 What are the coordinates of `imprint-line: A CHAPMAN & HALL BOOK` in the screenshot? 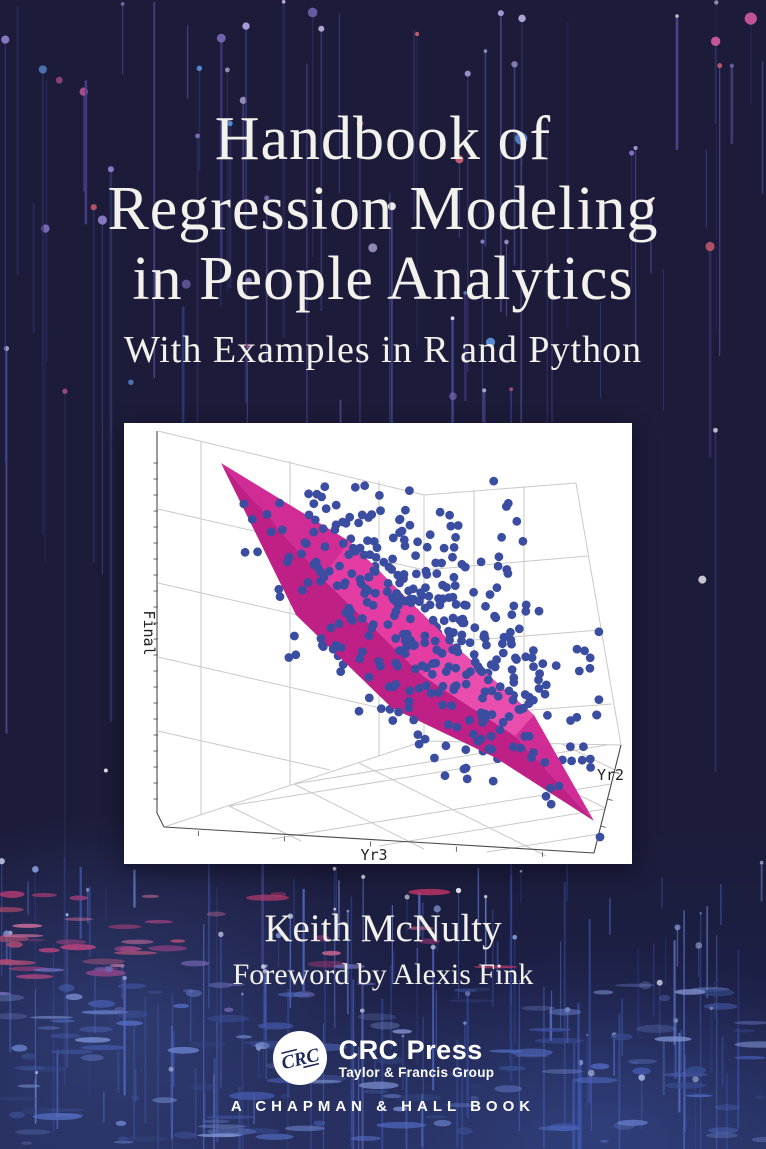 It's located at (383, 1106).